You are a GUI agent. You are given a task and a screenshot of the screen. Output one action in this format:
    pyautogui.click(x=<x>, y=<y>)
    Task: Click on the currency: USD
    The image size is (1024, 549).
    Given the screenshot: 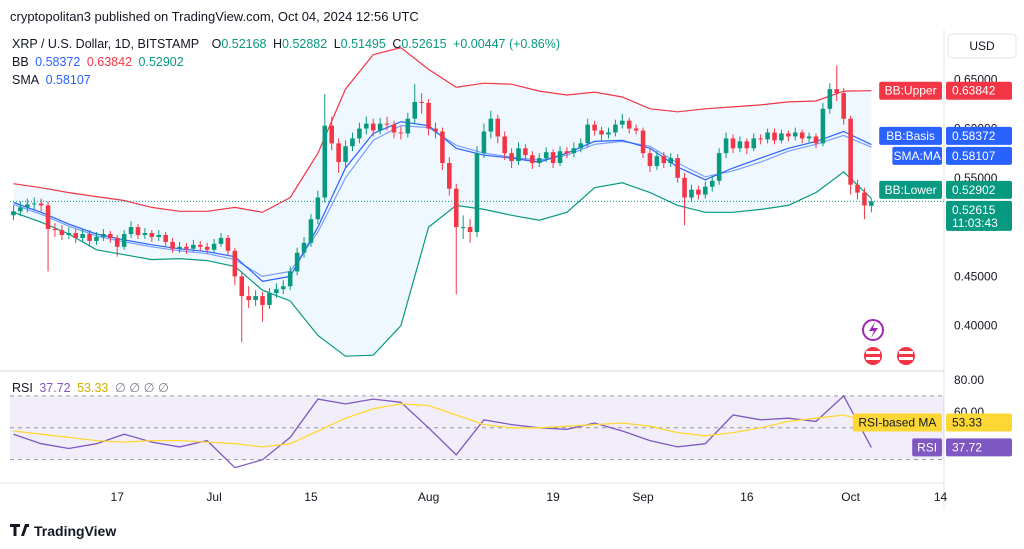 What is the action you would take?
    pyautogui.click(x=982, y=46)
    